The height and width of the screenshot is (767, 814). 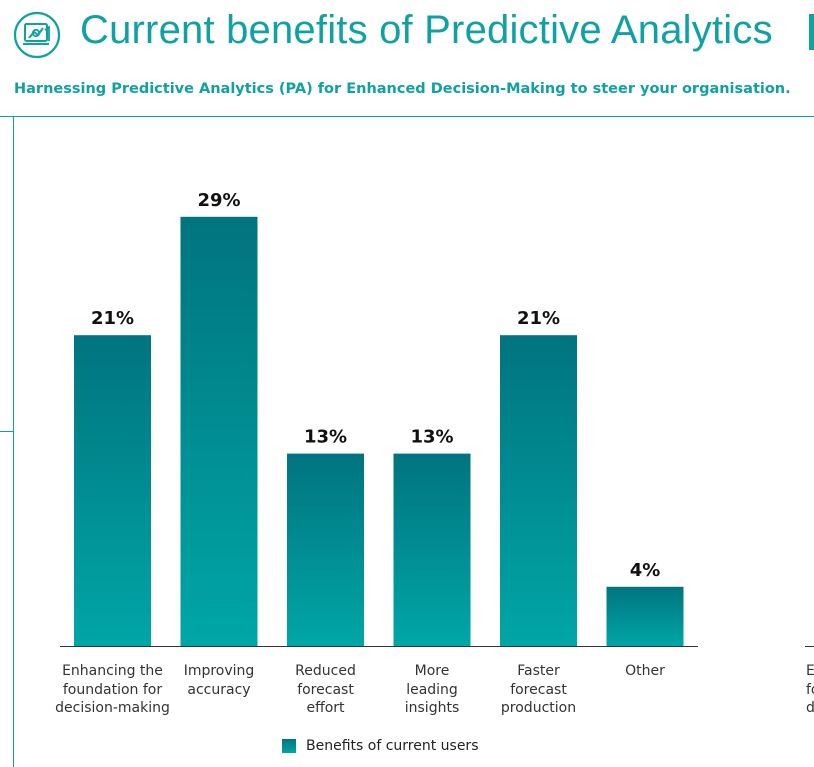 What do you see at coordinates (219, 680) in the screenshot?
I see `category-label: Improving accuracy` at bounding box center [219, 680].